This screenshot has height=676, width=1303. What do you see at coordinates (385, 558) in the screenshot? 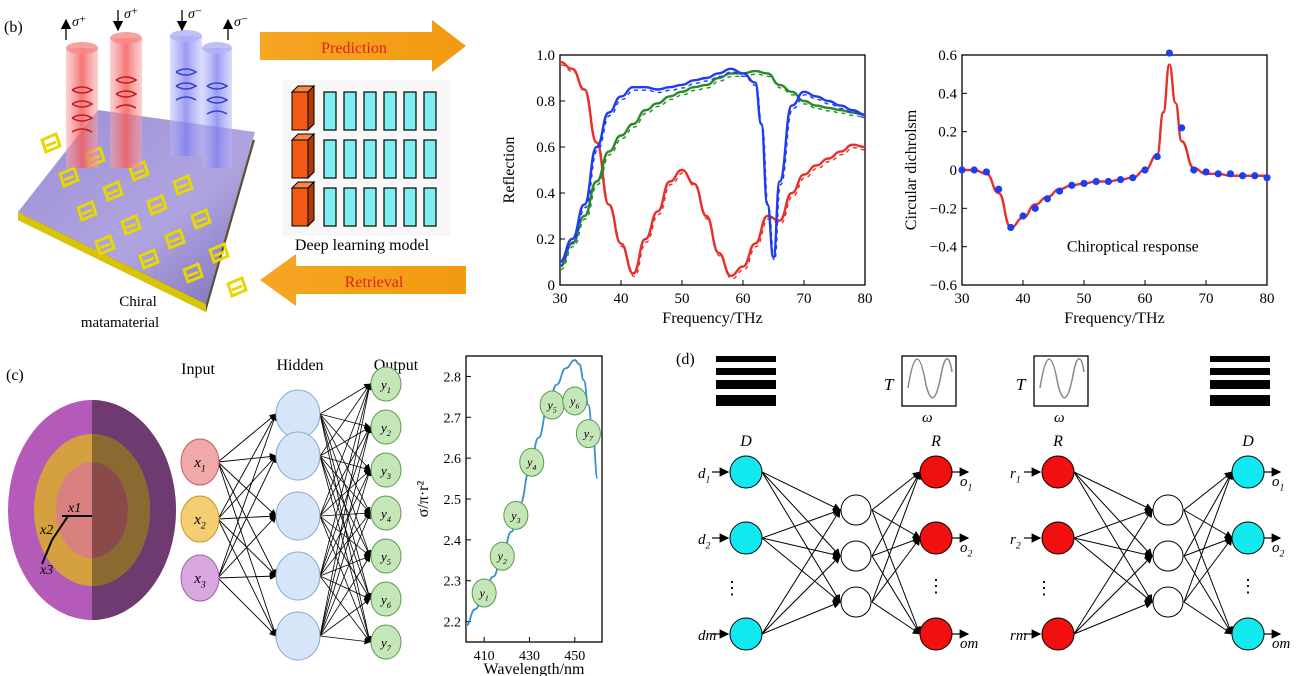
I see `output-node-label-y5: y5` at bounding box center [385, 558].